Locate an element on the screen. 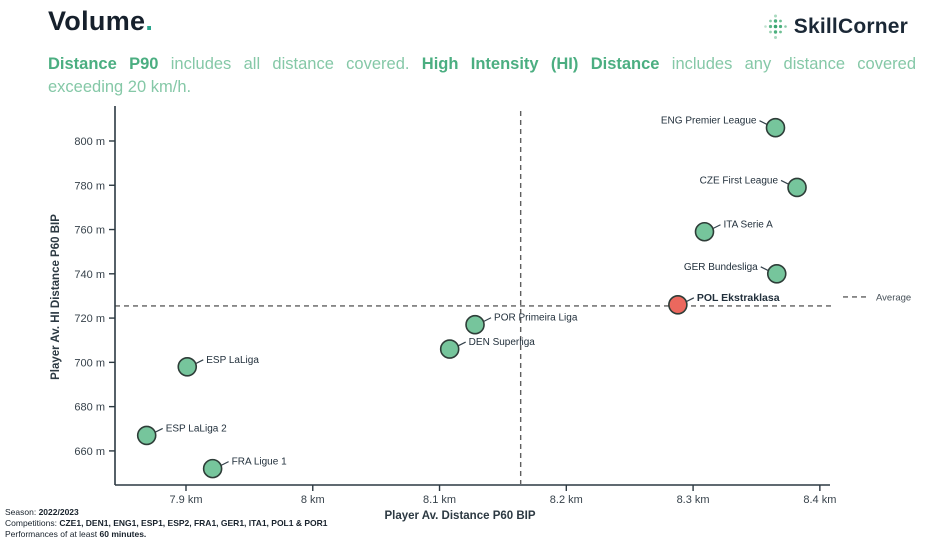 The height and width of the screenshot is (542, 944). y-tick-label: 760 m is located at coordinates (89, 231).